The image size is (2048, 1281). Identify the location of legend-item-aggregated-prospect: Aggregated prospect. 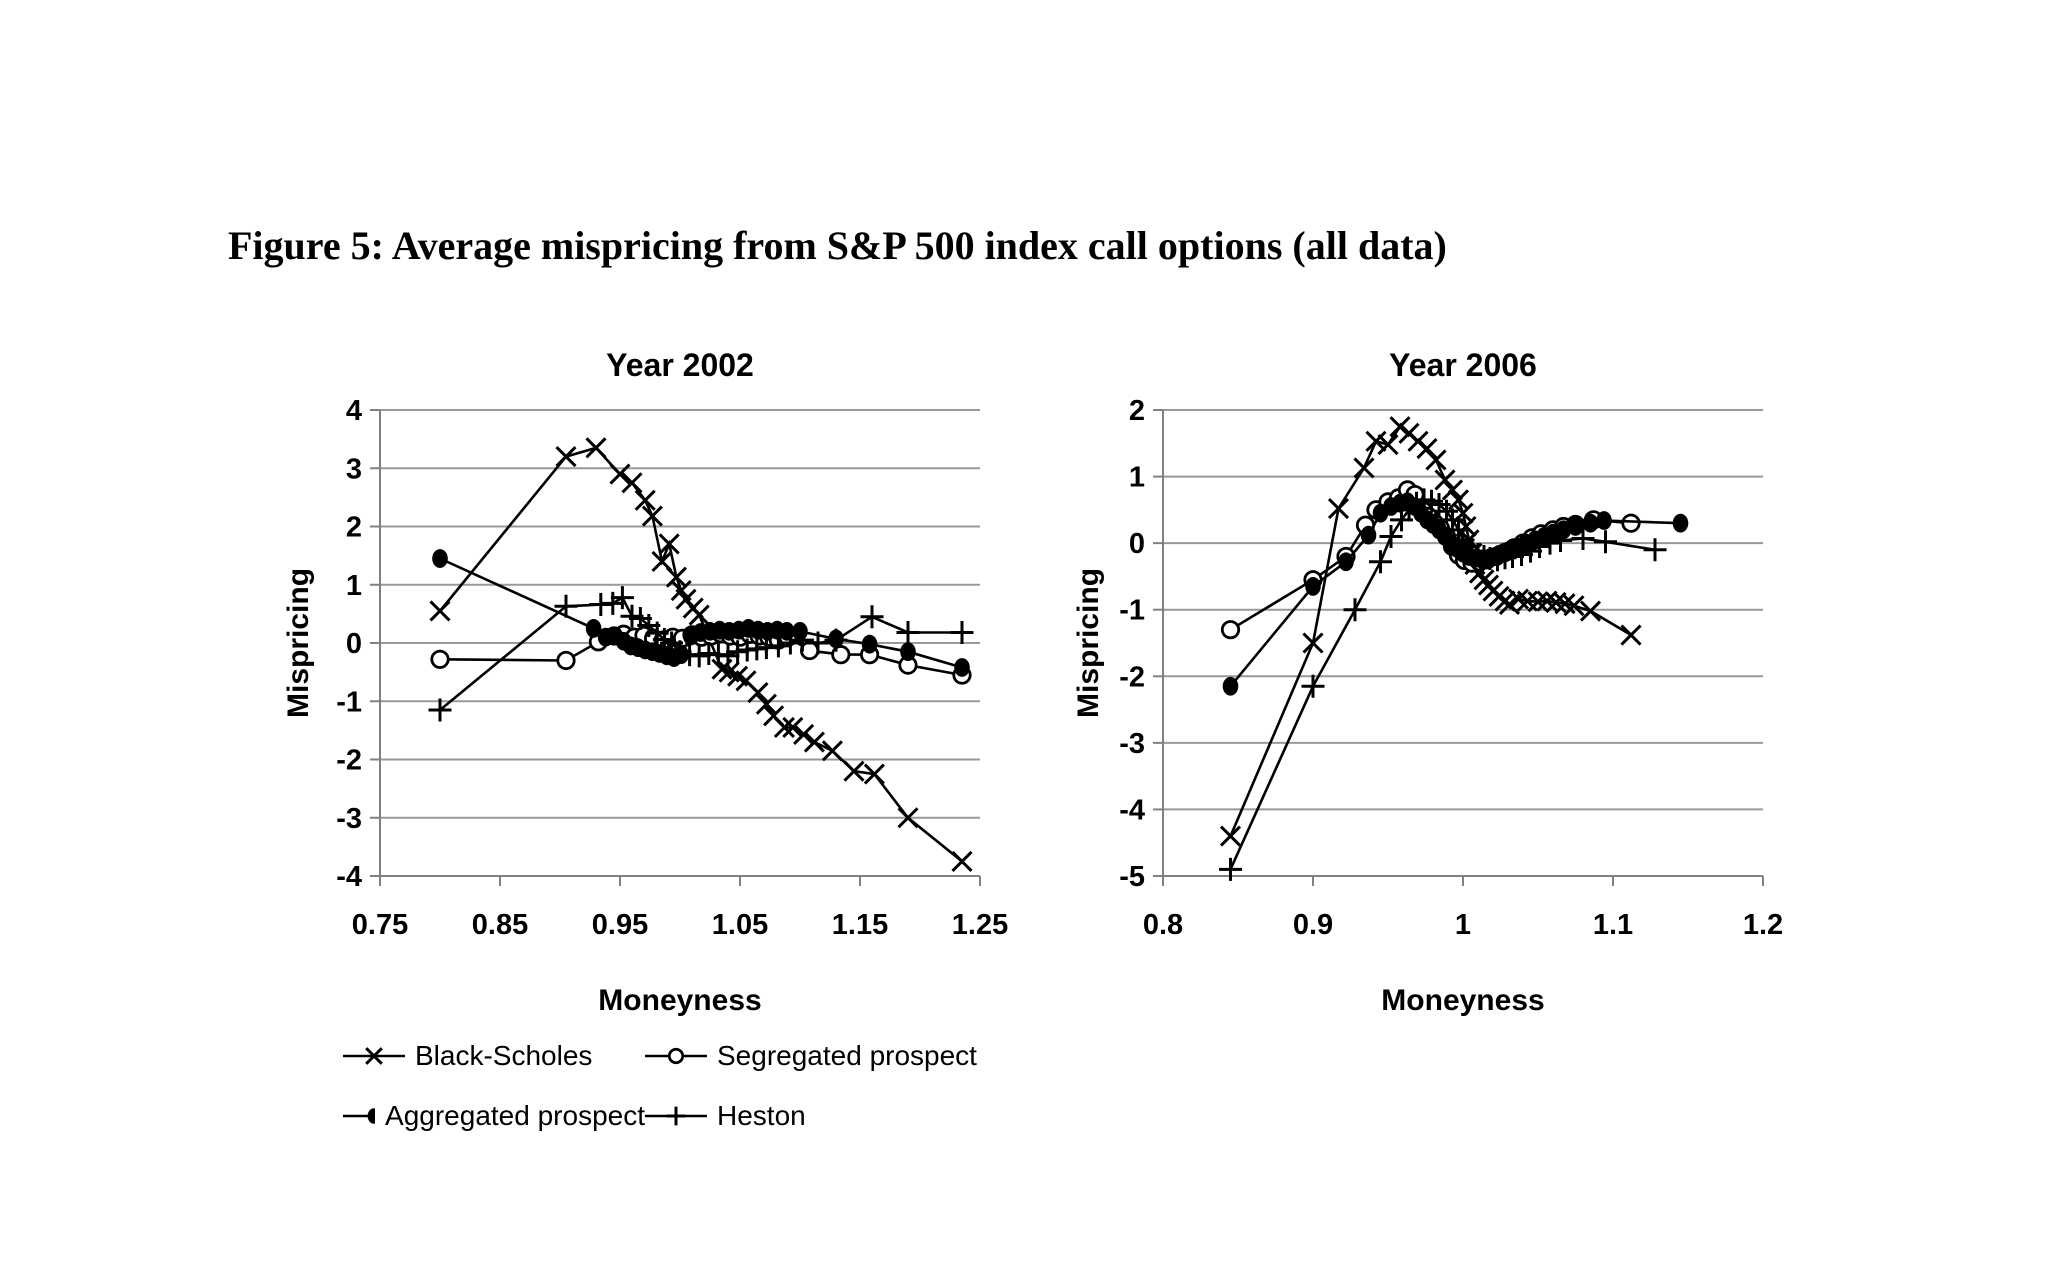
(494, 1116).